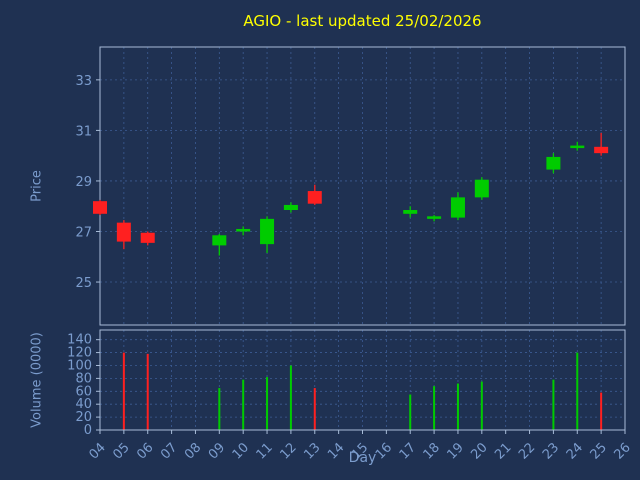 The image size is (640, 480). I want to click on x-axis-label: Day, so click(362, 458).